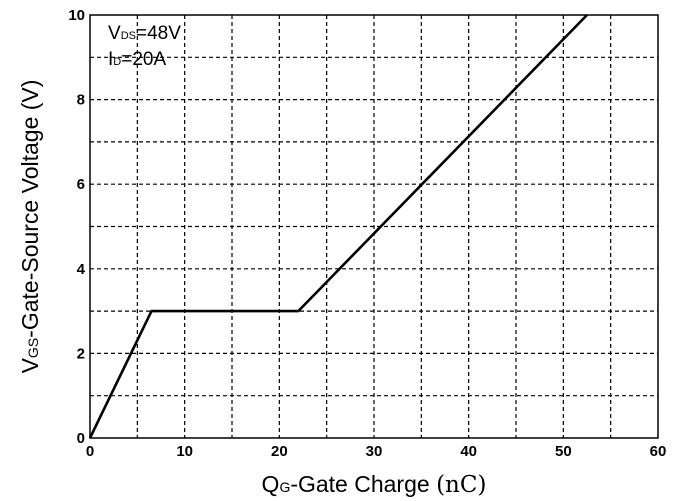  Describe the element at coordinates (144, 33) in the screenshot. I see `annotation-vds: VDS=48V` at that location.